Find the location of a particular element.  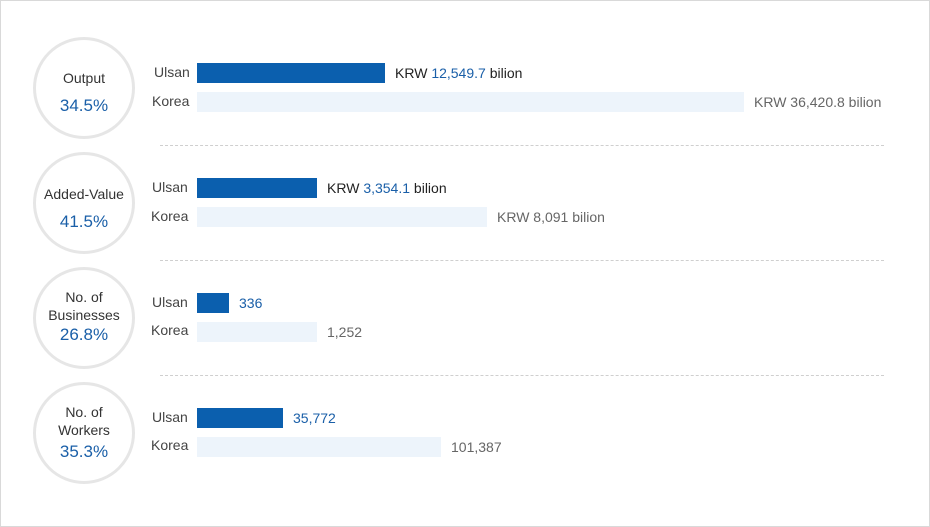

metric-circle-workers: No. of Workers 35.3% is located at coordinates (84, 433).